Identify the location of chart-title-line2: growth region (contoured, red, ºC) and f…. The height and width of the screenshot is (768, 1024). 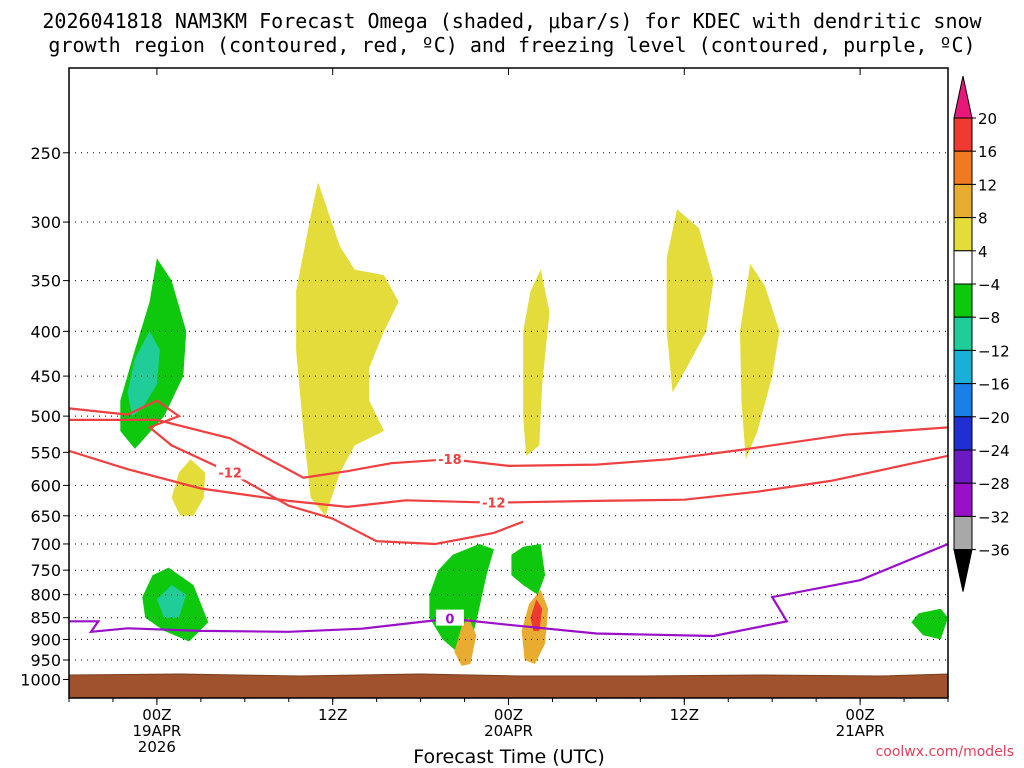
(511, 45).